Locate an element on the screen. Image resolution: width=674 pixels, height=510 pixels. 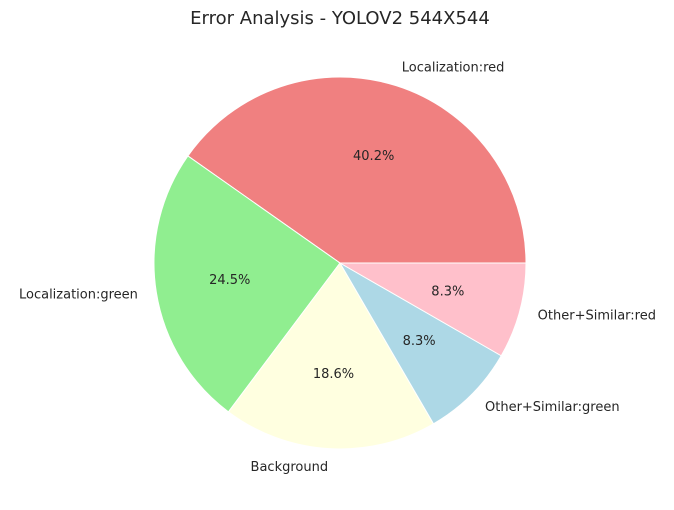
pie-slice-background is located at coordinates (331, 356).